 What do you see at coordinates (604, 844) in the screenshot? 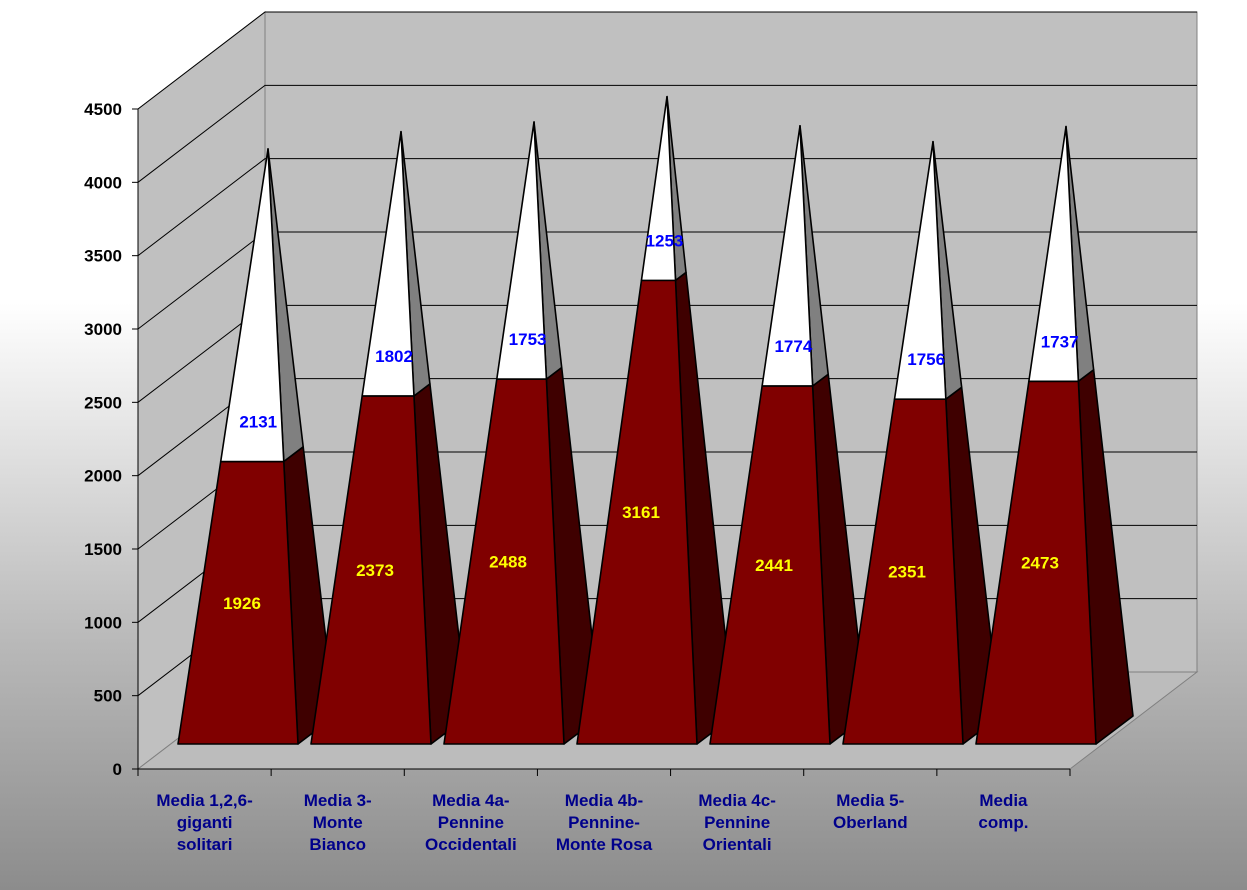
I see `x-category-label-line: Monte Rosa` at bounding box center [604, 844].